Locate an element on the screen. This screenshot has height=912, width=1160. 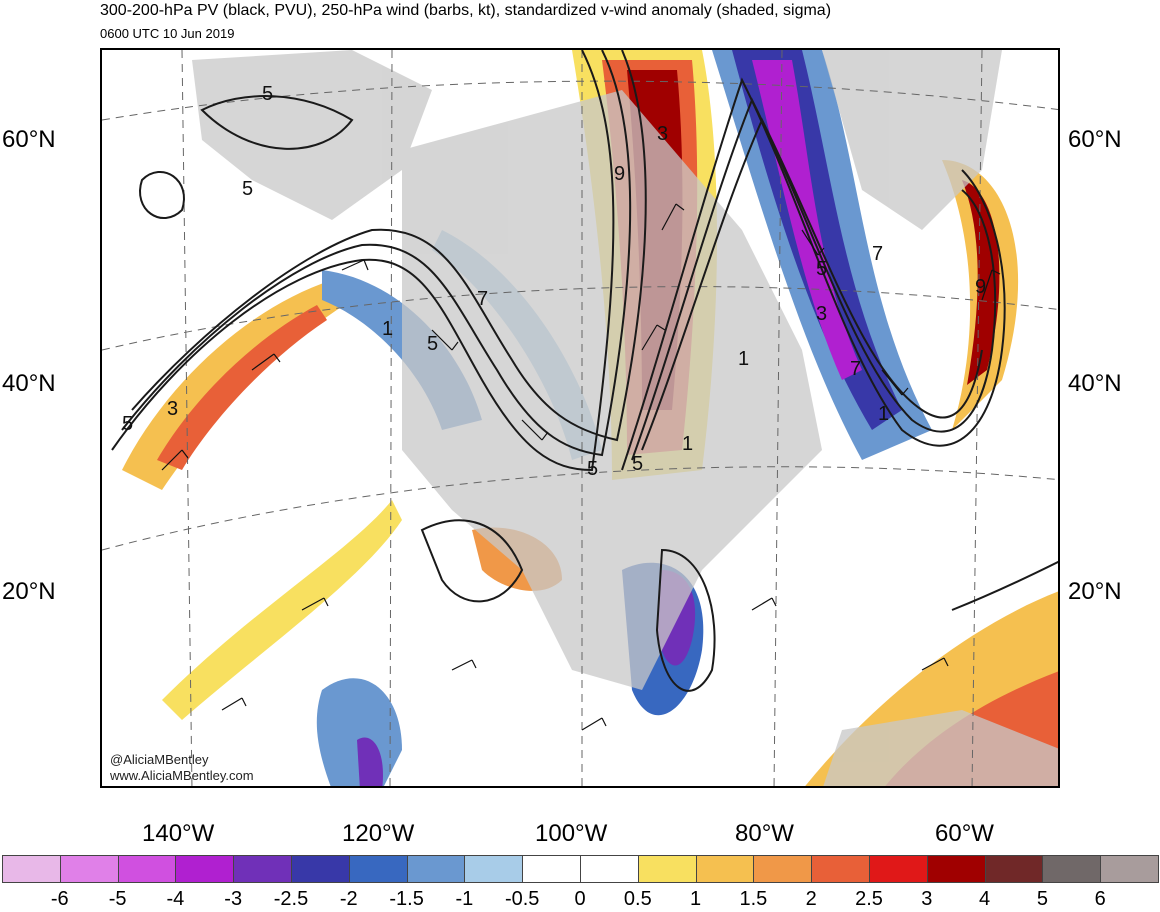
lon-label: 140°W is located at coordinates (178, 833).